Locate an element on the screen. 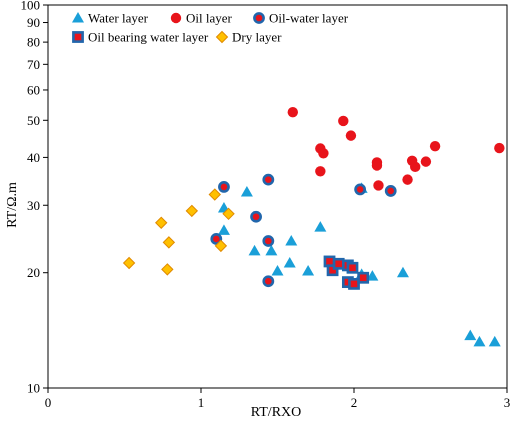 The width and height of the screenshot is (512, 422). x-tick-label: 1 is located at coordinates (201, 402).